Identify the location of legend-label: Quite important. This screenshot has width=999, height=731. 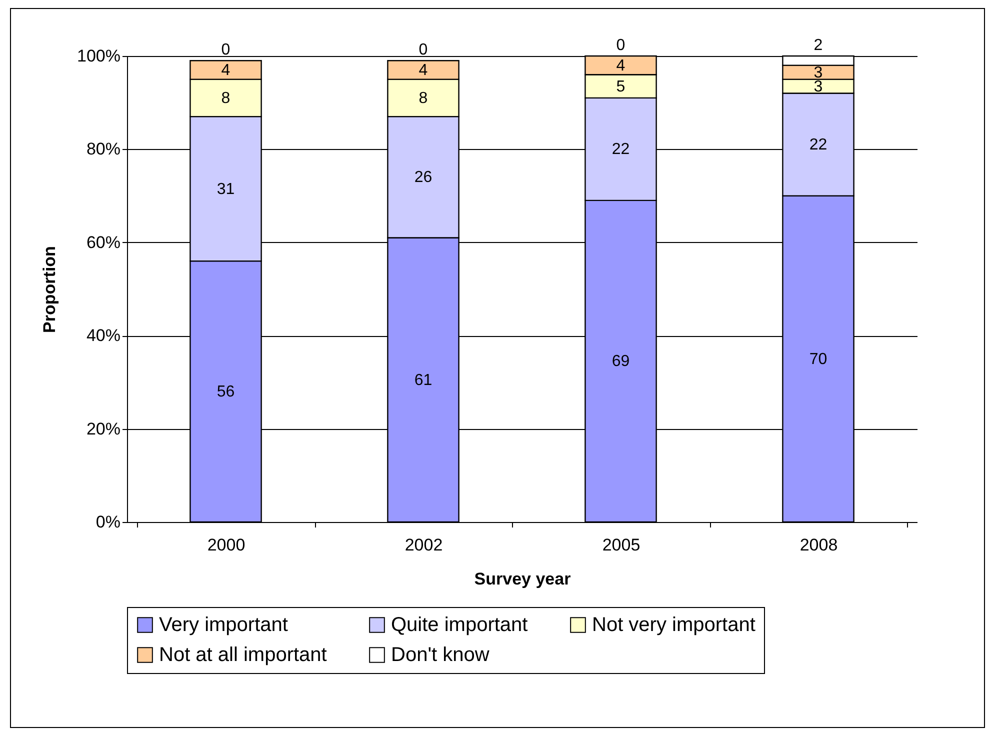
(459, 625).